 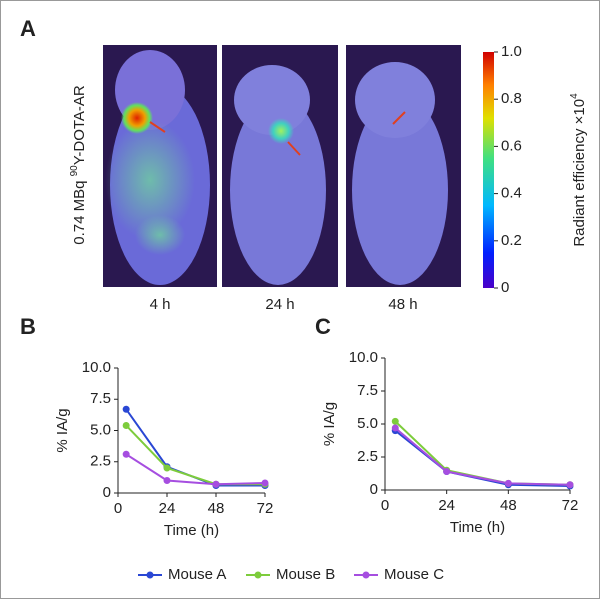 I want to click on image-label: 24 h, so click(x=279, y=304).